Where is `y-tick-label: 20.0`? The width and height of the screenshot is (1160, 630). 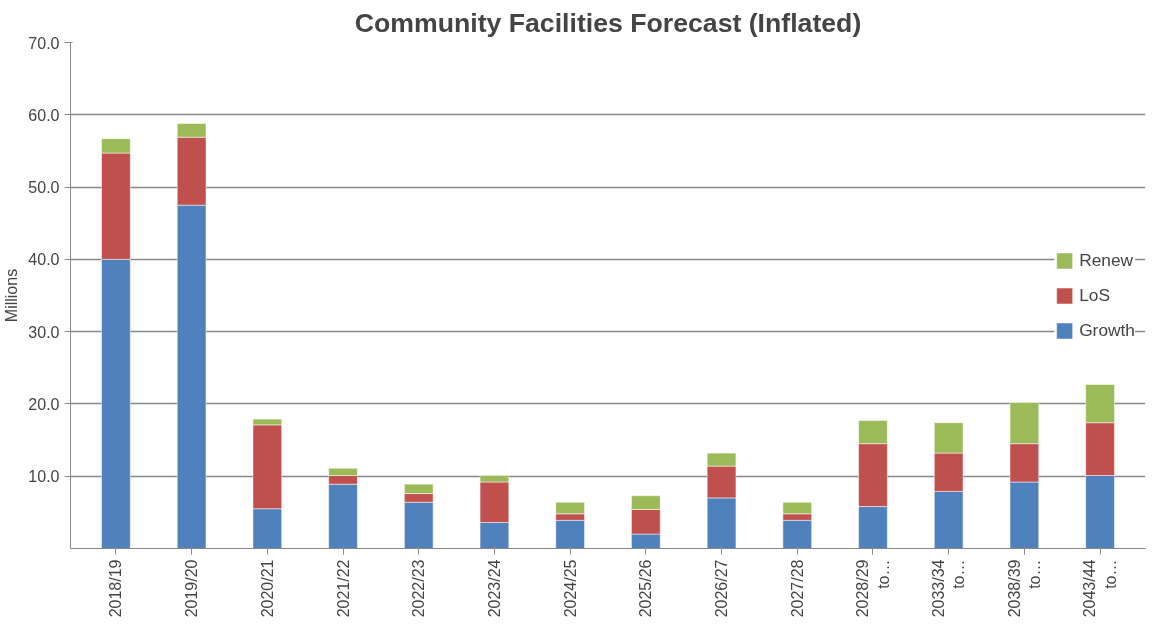
y-tick-label: 20.0 is located at coordinates (44, 404).